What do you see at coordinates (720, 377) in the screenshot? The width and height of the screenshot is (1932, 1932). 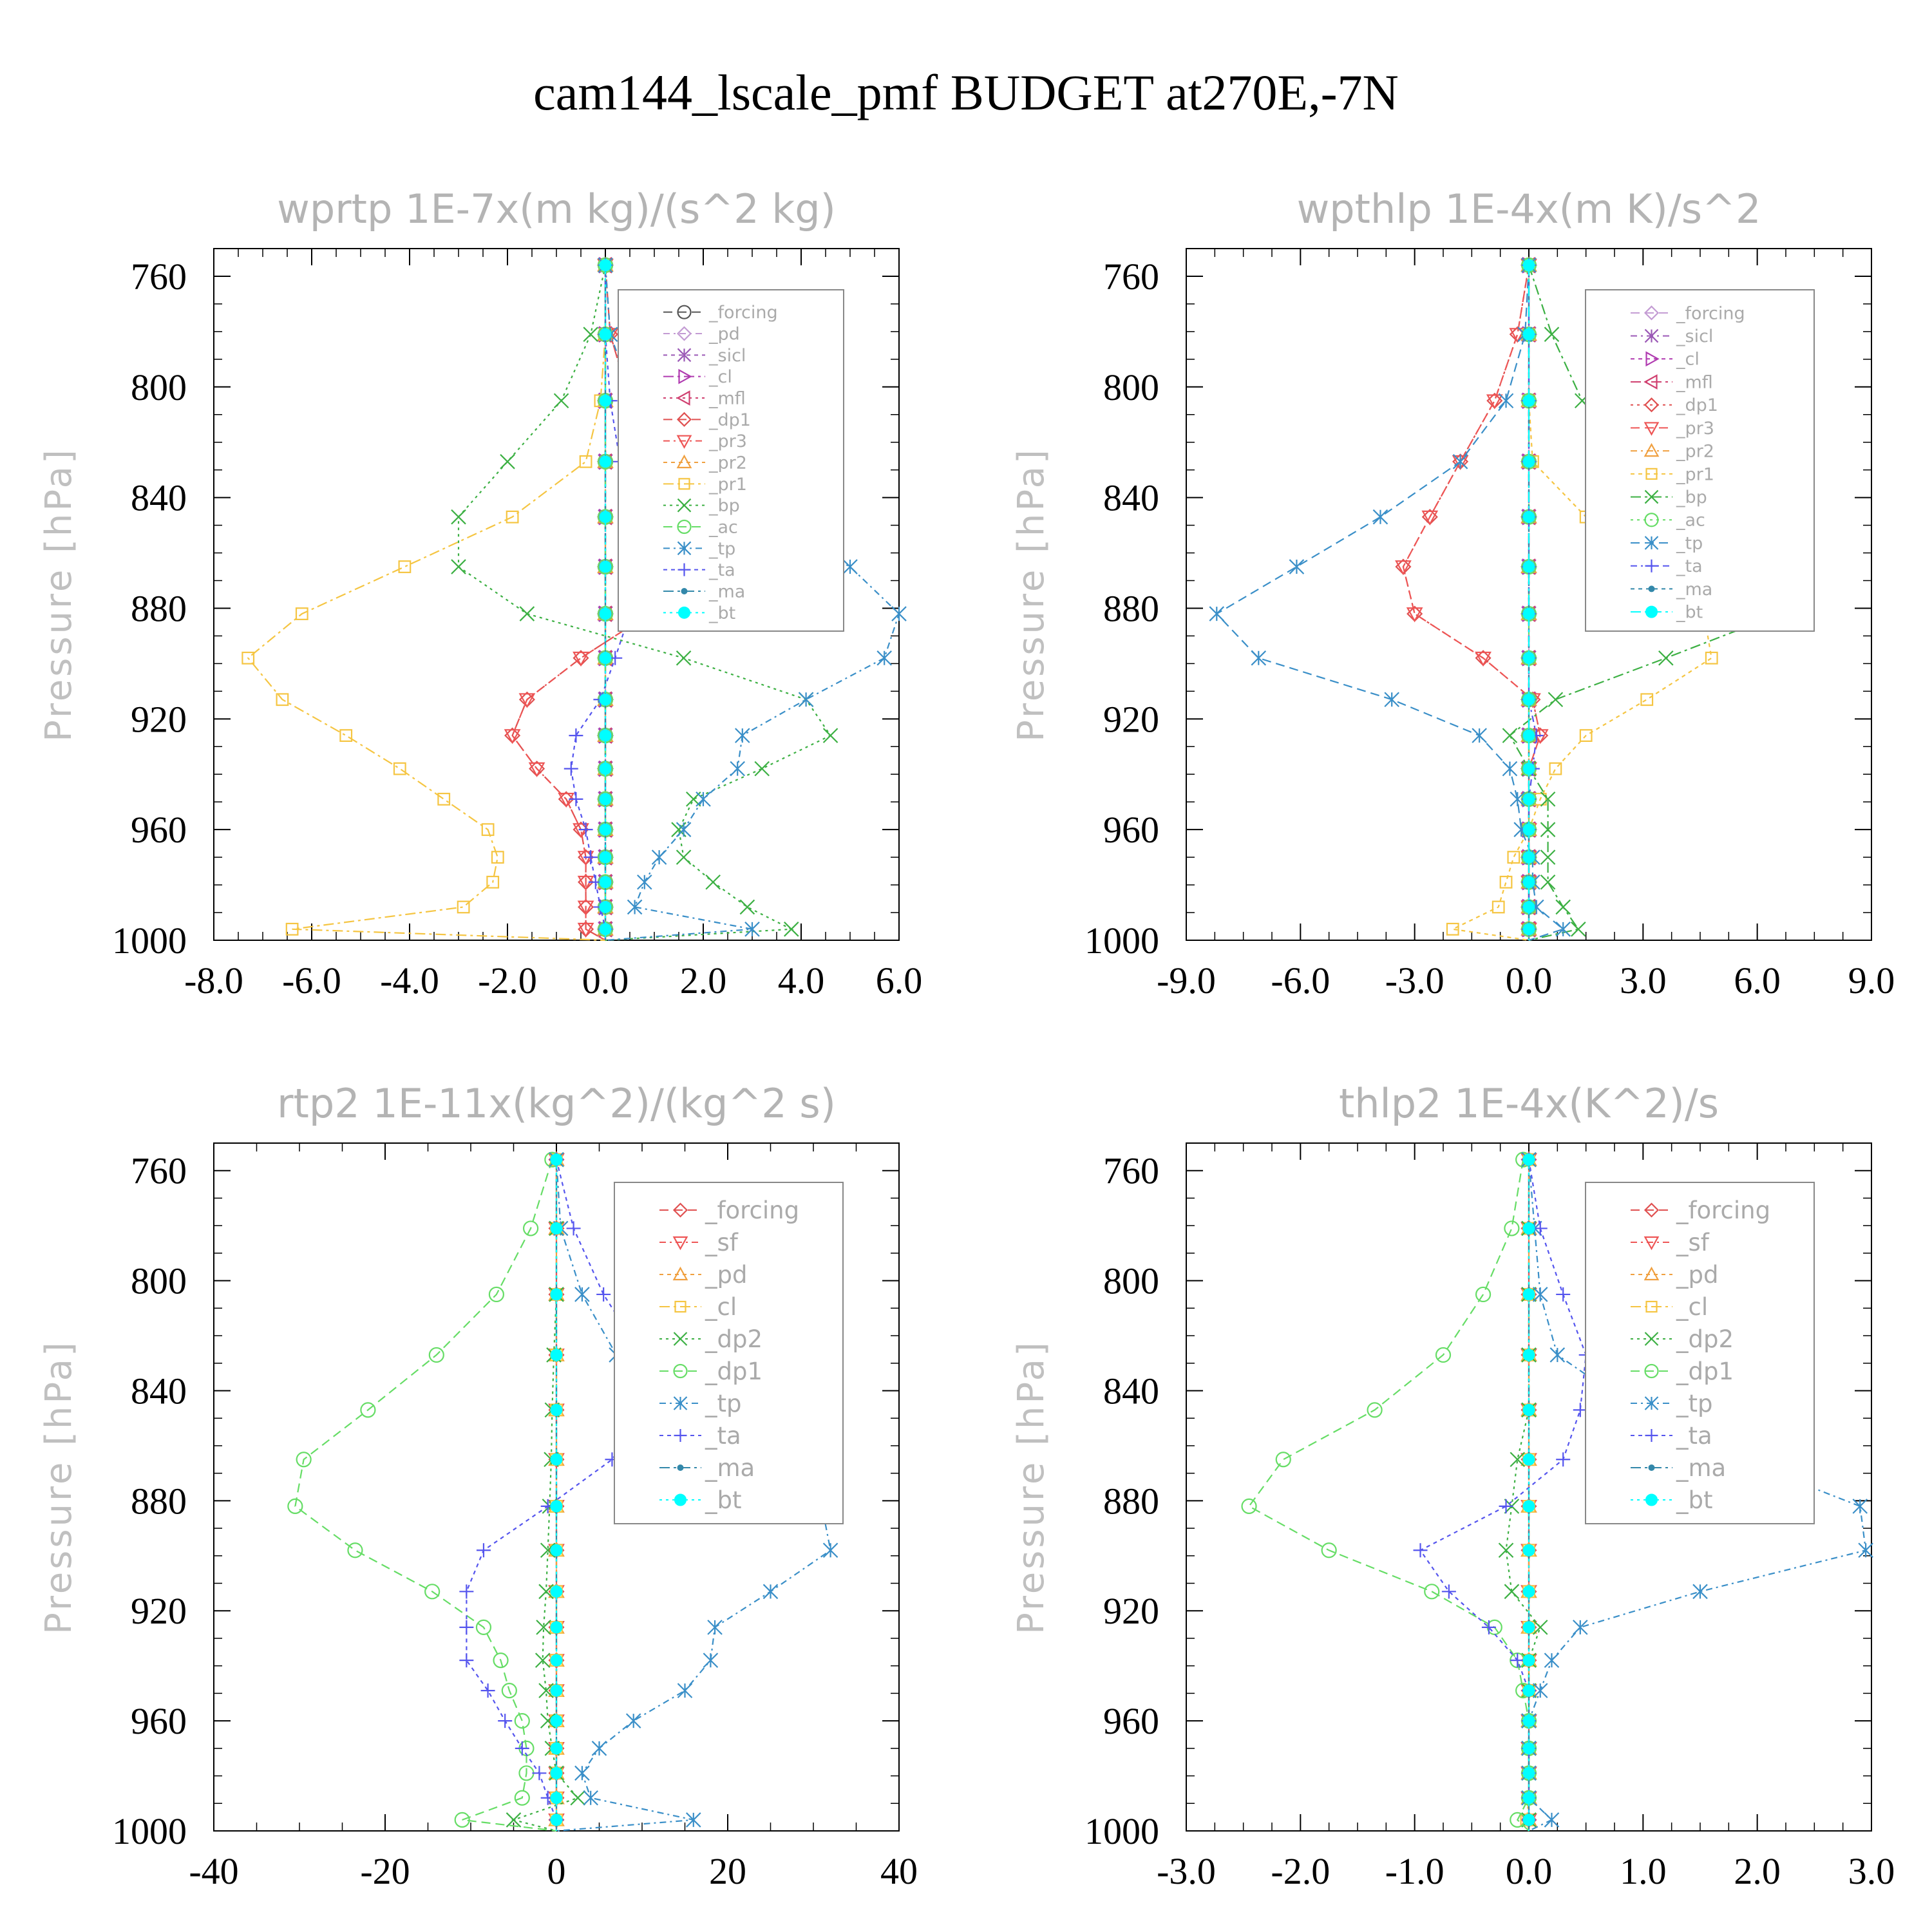 I see `legend-label: _cl` at bounding box center [720, 377].